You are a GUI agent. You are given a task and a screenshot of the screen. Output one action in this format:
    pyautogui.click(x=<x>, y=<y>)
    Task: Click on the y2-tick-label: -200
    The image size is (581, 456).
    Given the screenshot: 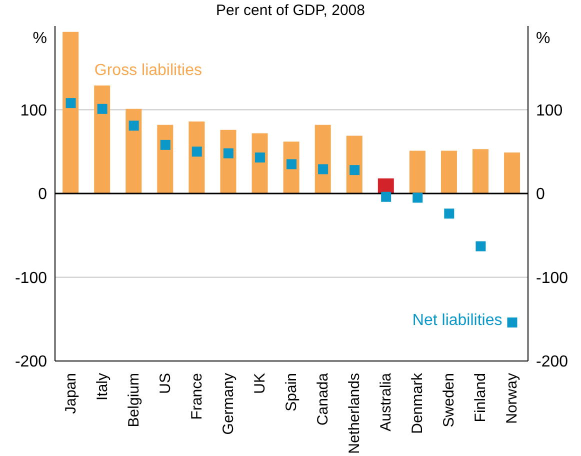 What is the action you would take?
    pyautogui.click(x=552, y=362)
    